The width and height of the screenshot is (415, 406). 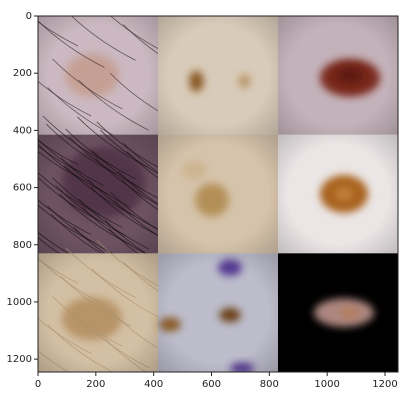 What do you see at coordinates (29, 16) in the screenshot?
I see `y-tick-label: 0` at bounding box center [29, 16].